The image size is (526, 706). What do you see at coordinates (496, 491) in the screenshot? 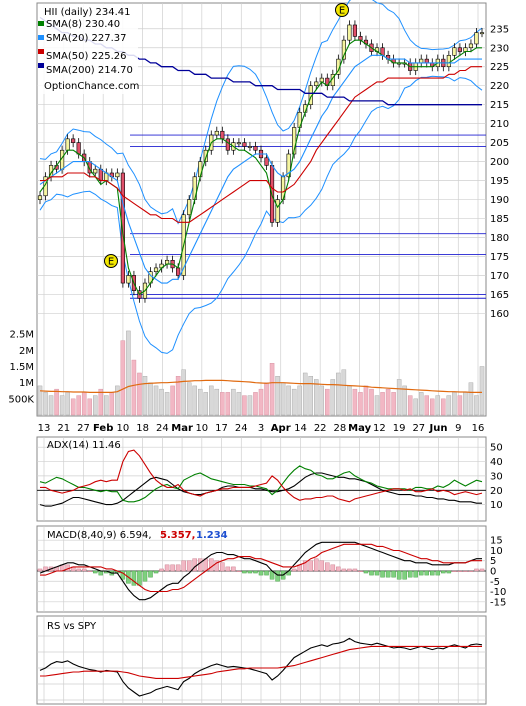
I see `adx-tick-label: 20` at bounding box center [496, 491].